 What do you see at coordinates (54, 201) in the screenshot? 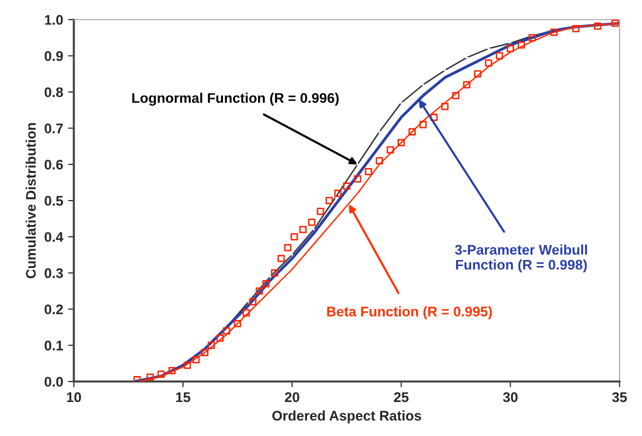
I see `y-tick-label: 0.5` at bounding box center [54, 201].